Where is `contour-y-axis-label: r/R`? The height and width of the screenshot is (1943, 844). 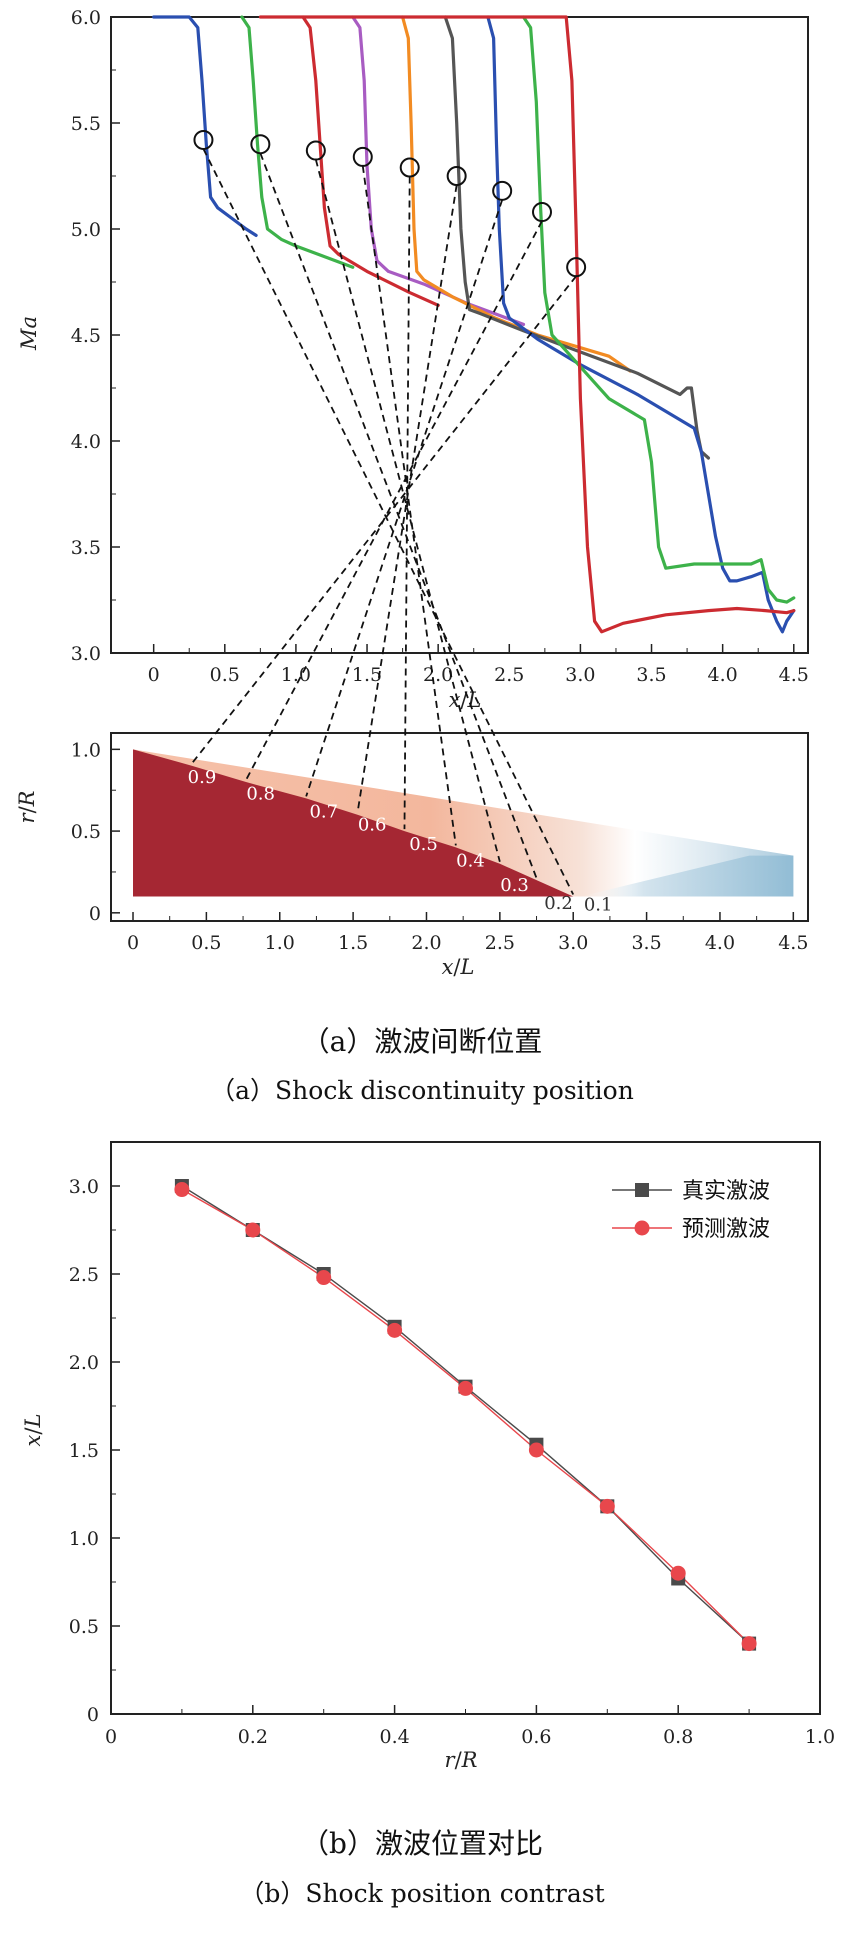 contour-y-axis-label: r/R is located at coordinates (27, 806).